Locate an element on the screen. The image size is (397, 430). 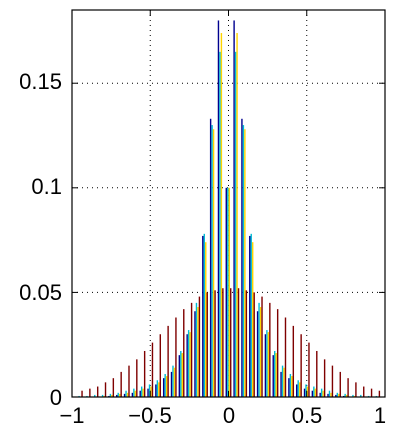
y-tick-label-3: 0.15 is located at coordinates (40, 81).